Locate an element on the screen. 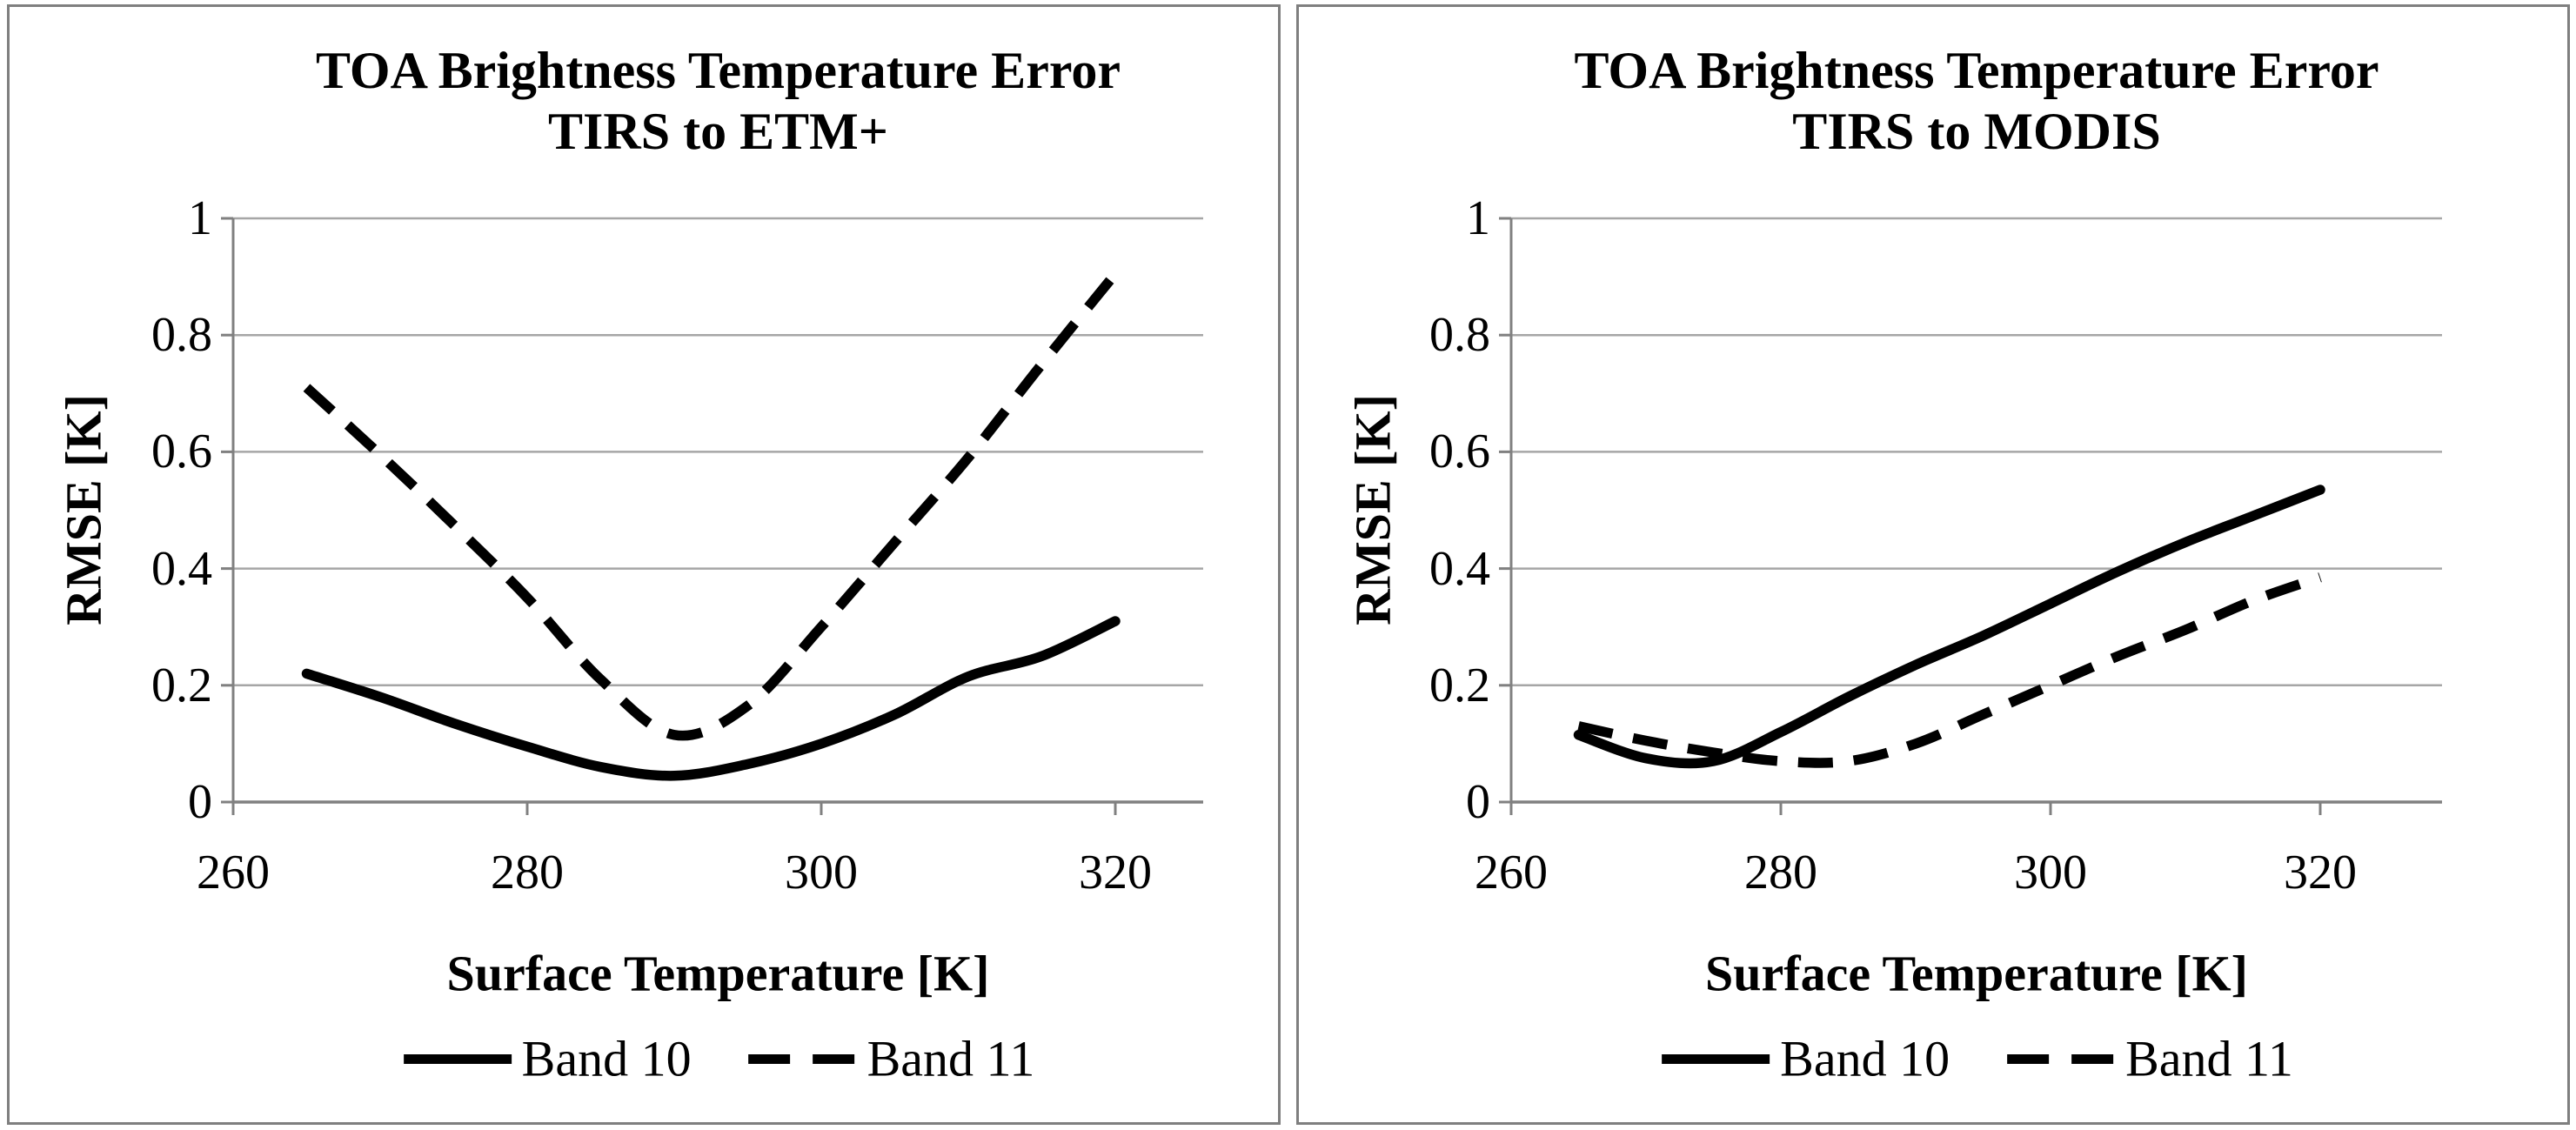 This screenshot has width=2576, height=1130. chart-title-line2: TIRS to ETM+ is located at coordinates (718, 131).